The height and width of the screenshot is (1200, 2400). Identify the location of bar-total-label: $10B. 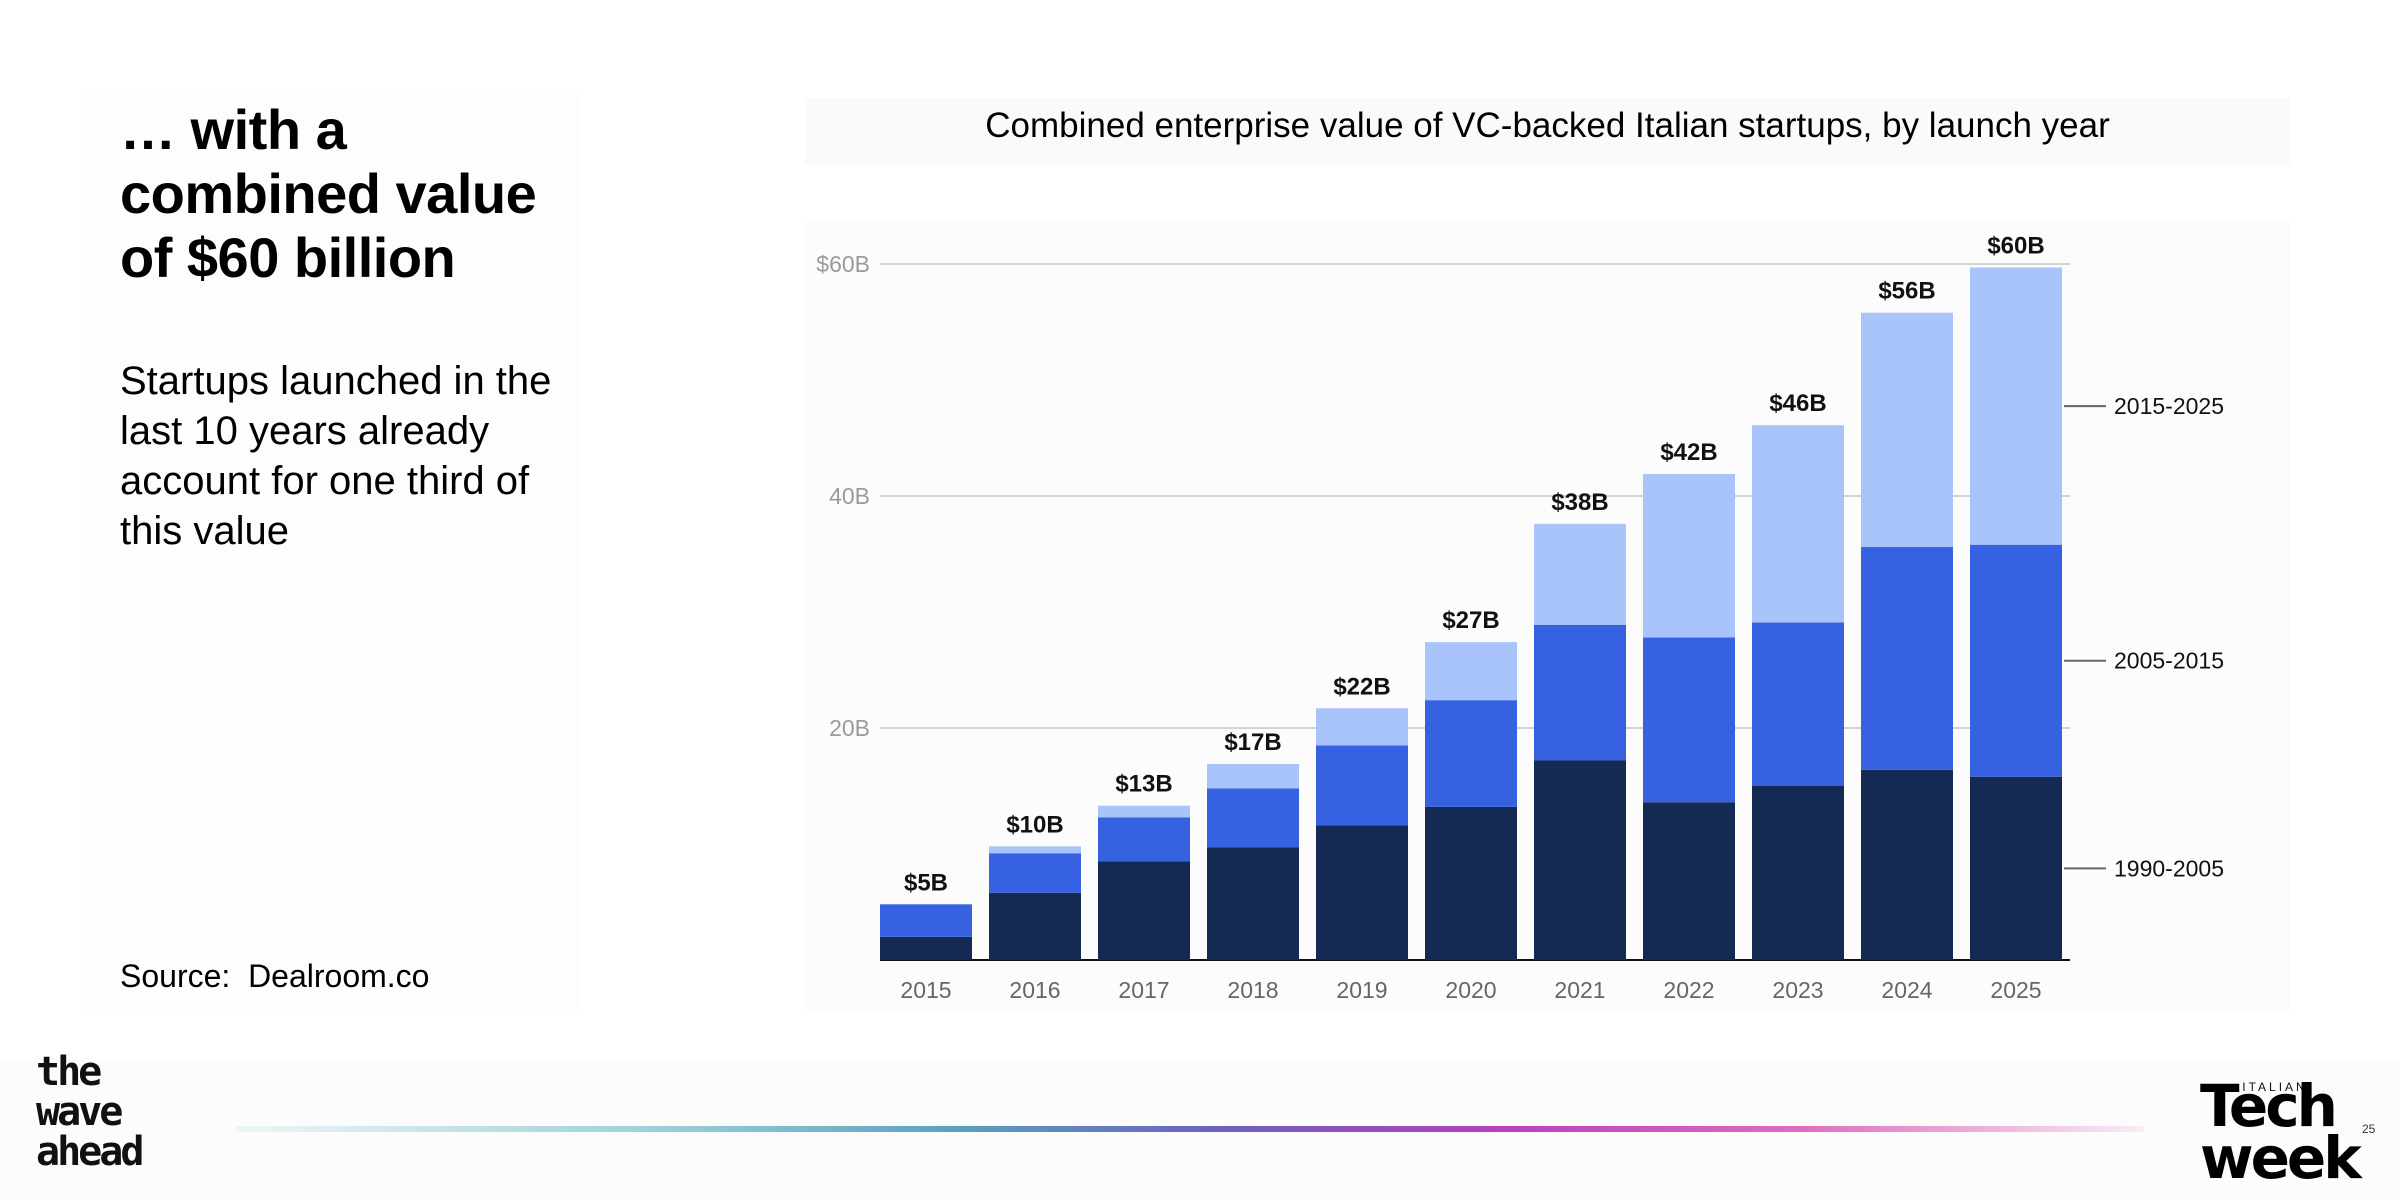
(1034, 824).